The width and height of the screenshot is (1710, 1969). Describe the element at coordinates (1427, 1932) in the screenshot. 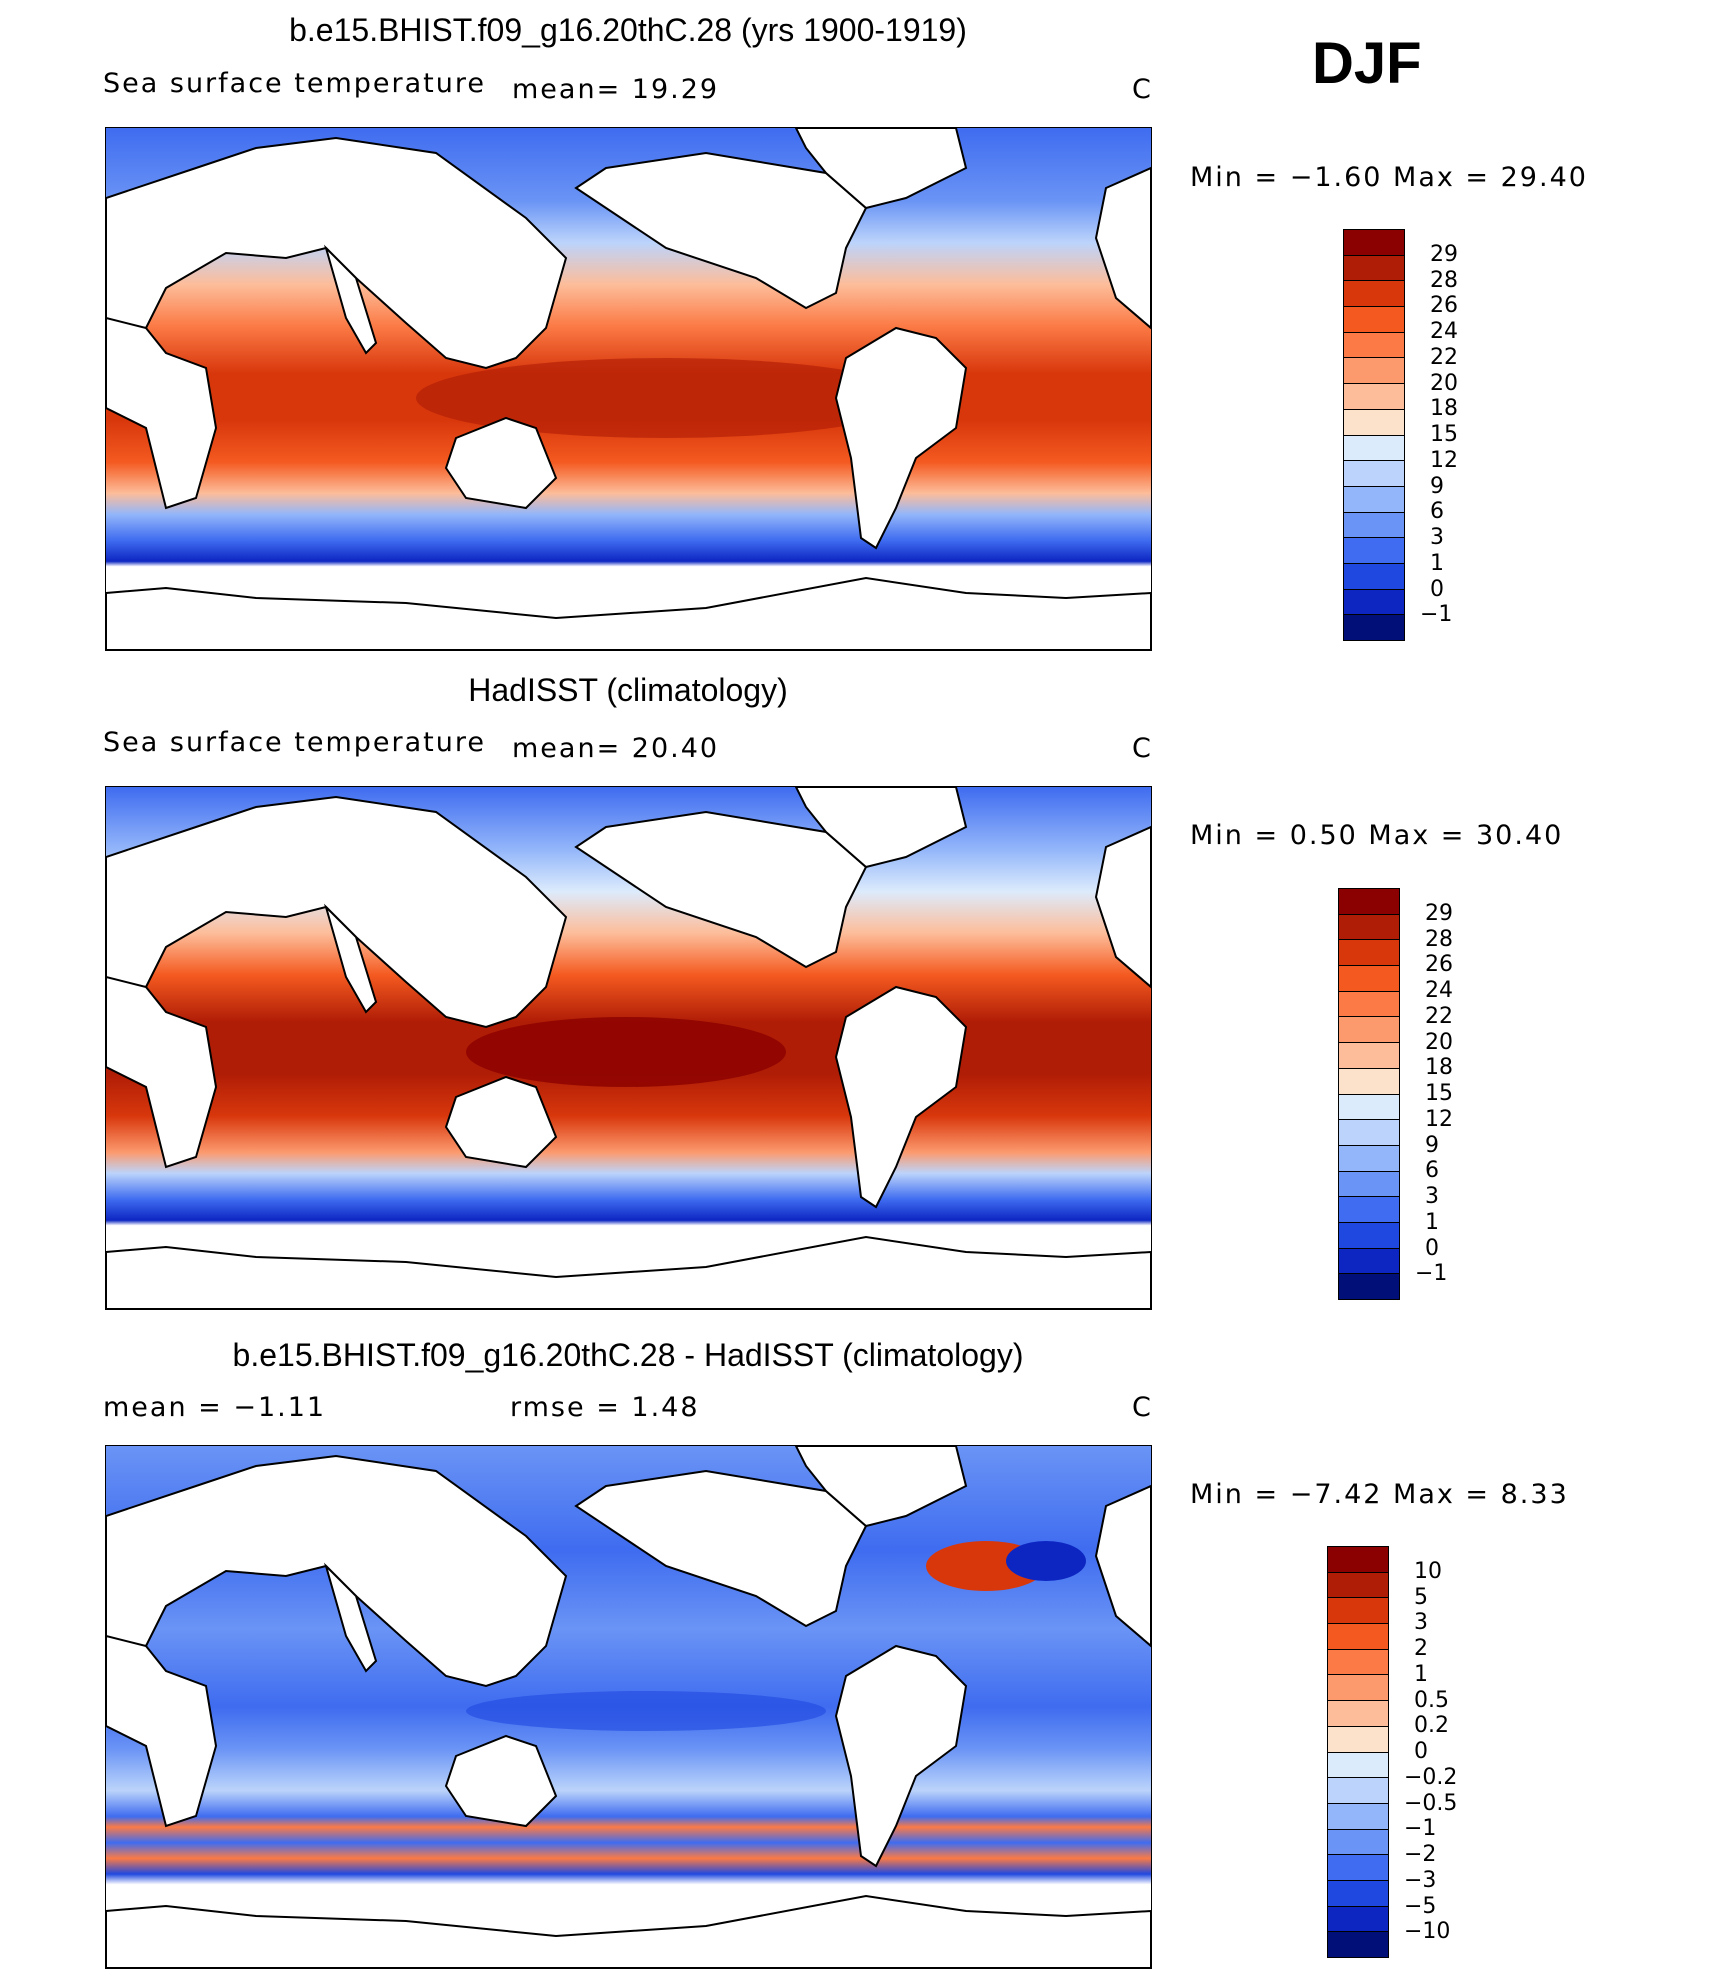

I see `colorbar-tick-label: −10` at that location.